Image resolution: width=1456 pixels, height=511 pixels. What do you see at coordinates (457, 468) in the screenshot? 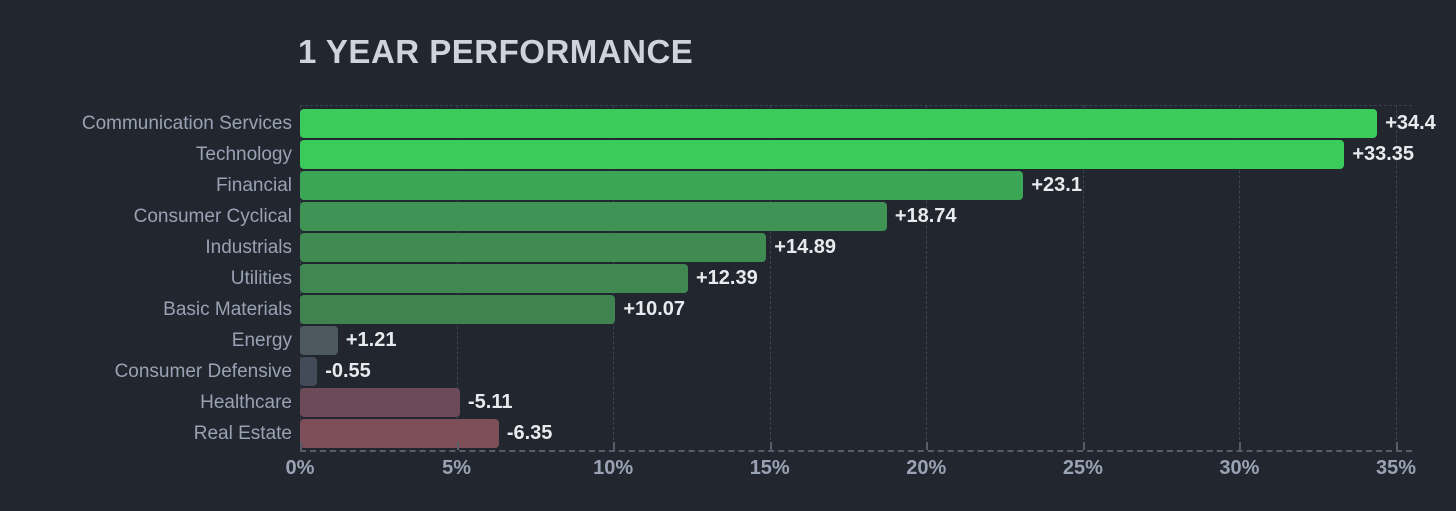
I see `x-tick-label: 5%` at bounding box center [457, 468].